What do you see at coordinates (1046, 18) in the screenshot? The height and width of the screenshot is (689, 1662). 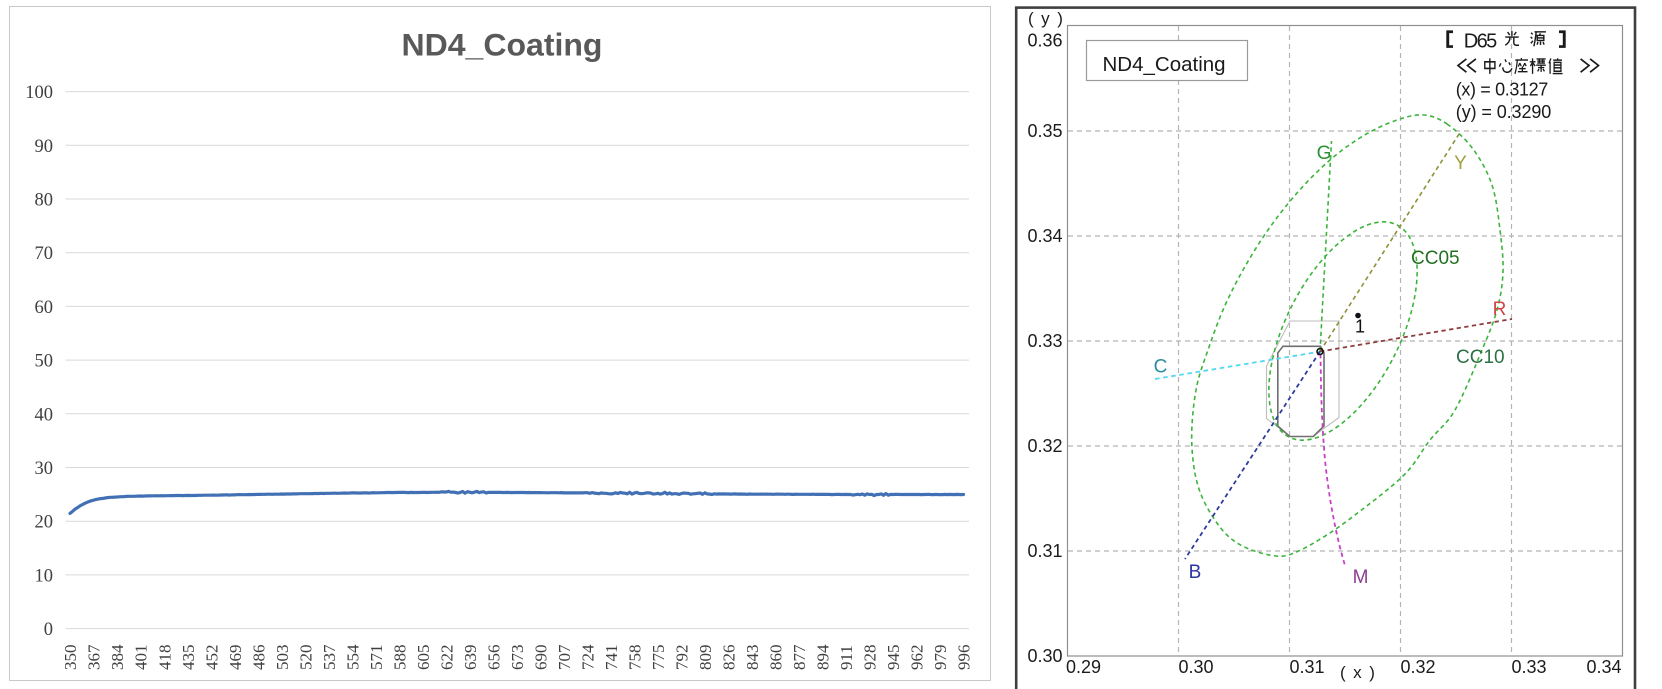 I see `svg-text: ( y )` at bounding box center [1046, 18].